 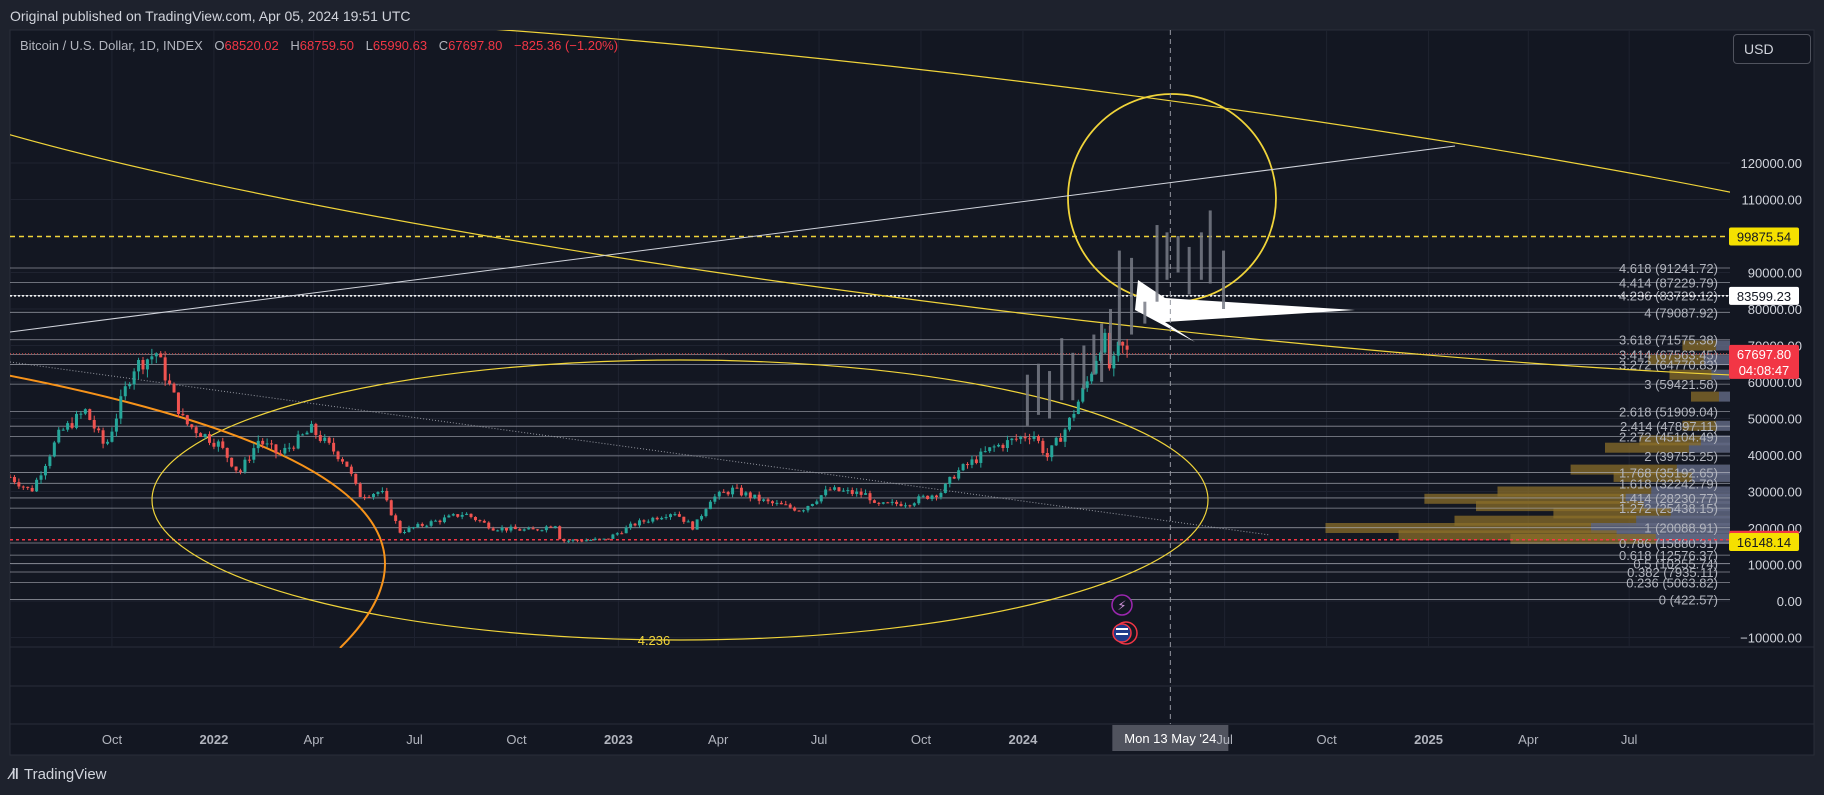 What do you see at coordinates (1668, 498) in the screenshot?
I see `fib-label: 1.414 (28230.77)` at bounding box center [1668, 498].